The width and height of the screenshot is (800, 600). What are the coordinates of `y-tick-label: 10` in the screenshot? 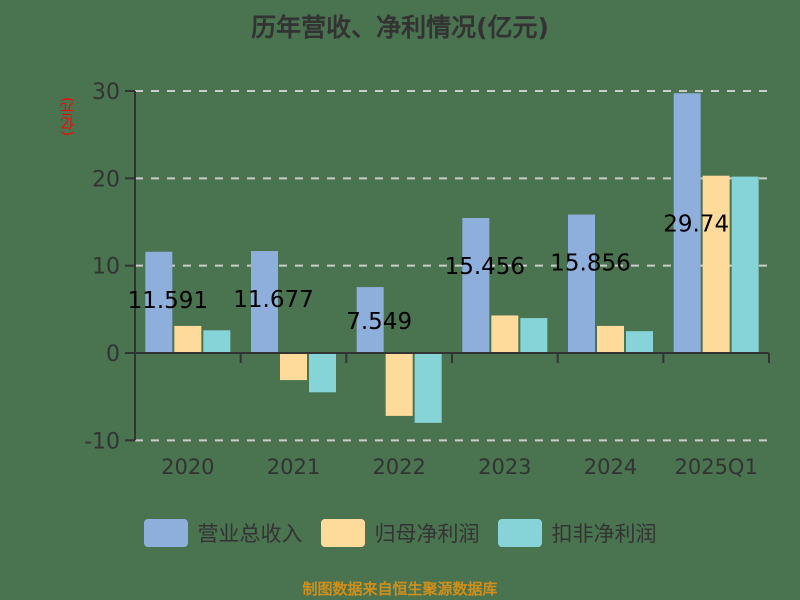 It's located at (106, 267).